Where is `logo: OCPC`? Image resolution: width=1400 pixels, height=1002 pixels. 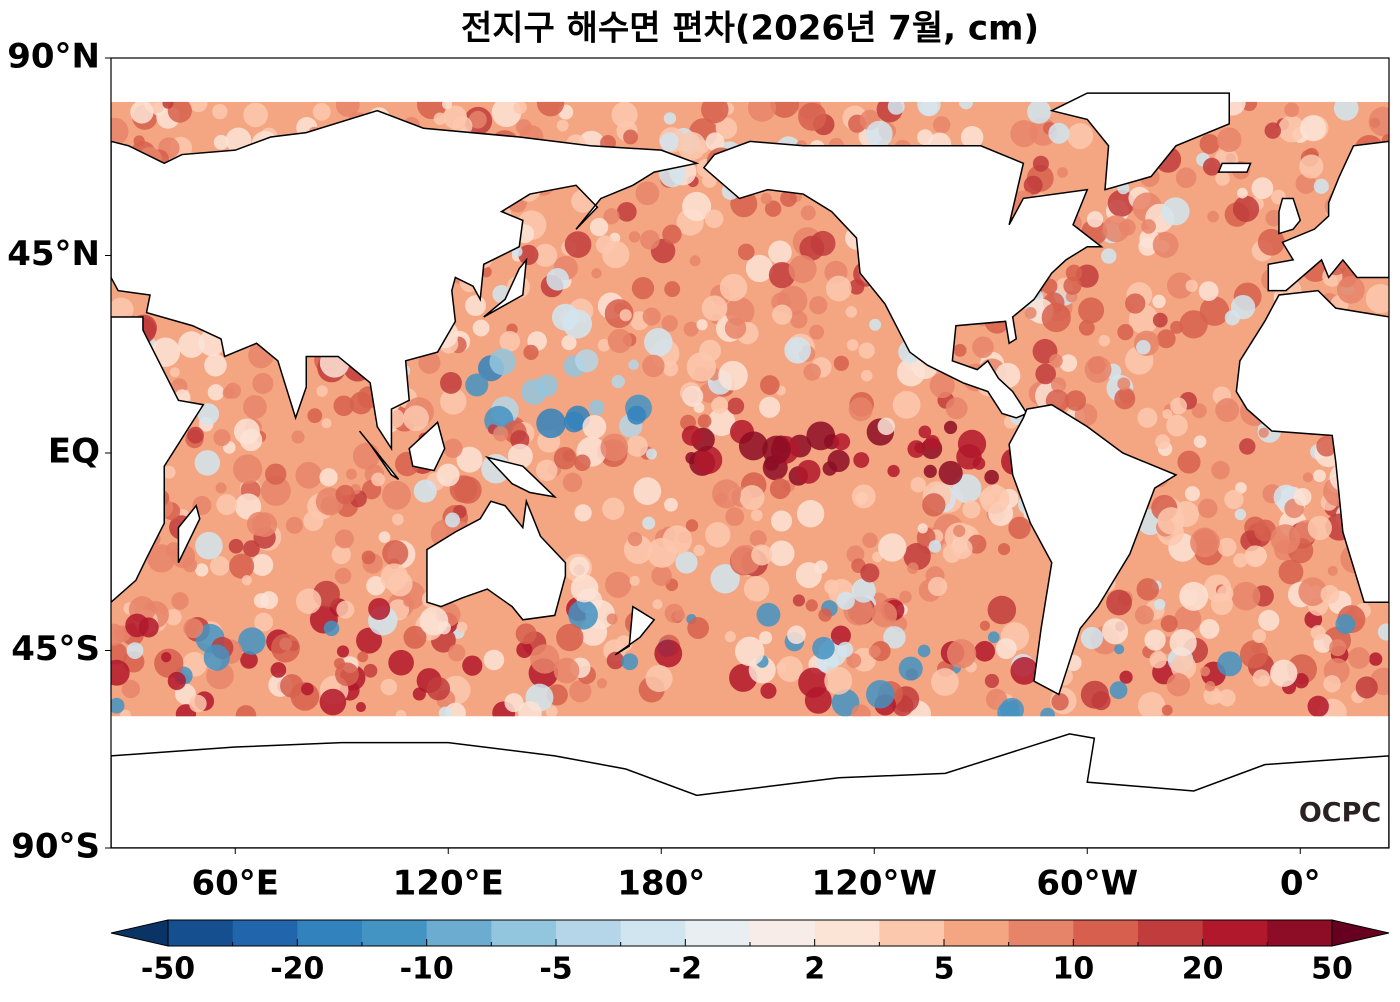
logo: OCPC is located at coordinates (1340, 813).